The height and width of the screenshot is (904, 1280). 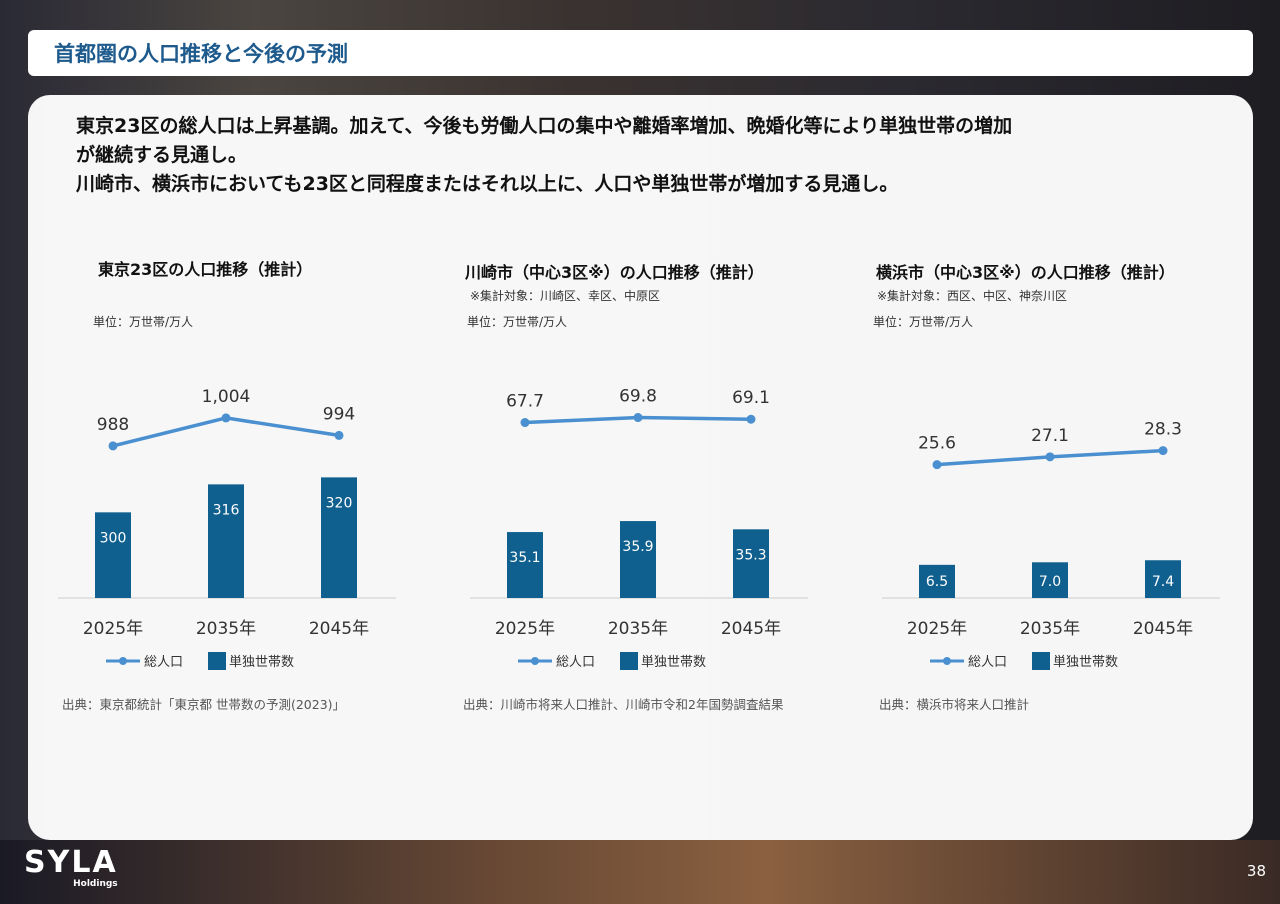 What do you see at coordinates (640, 53) in the screenshot?
I see `page-title: 首都圏の人口推移と今後の予測` at bounding box center [640, 53].